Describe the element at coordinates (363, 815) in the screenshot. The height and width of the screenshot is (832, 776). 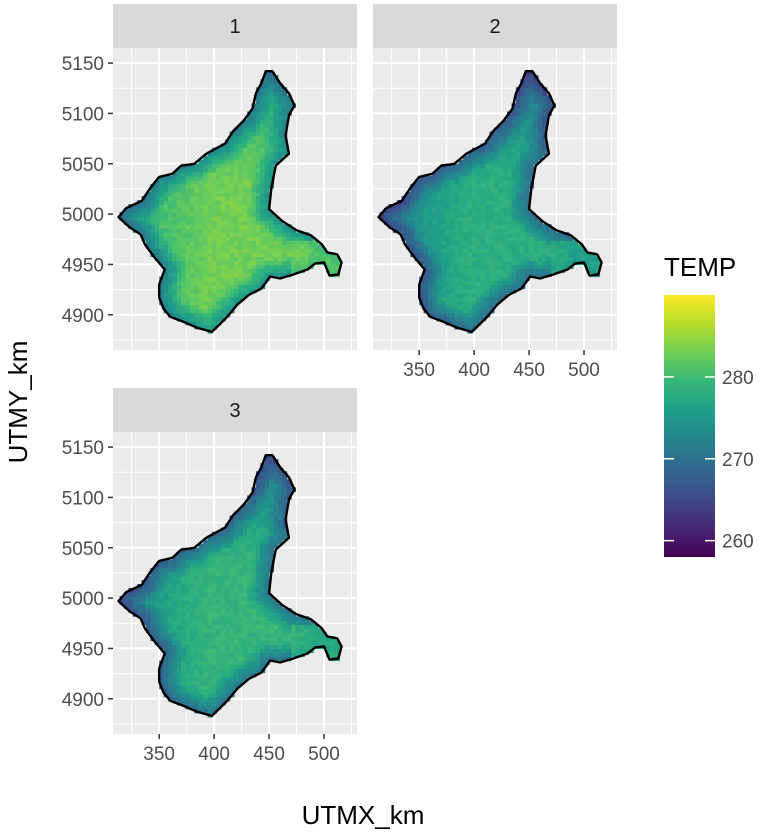
I see `x-axis-title: UTMX_km` at that location.